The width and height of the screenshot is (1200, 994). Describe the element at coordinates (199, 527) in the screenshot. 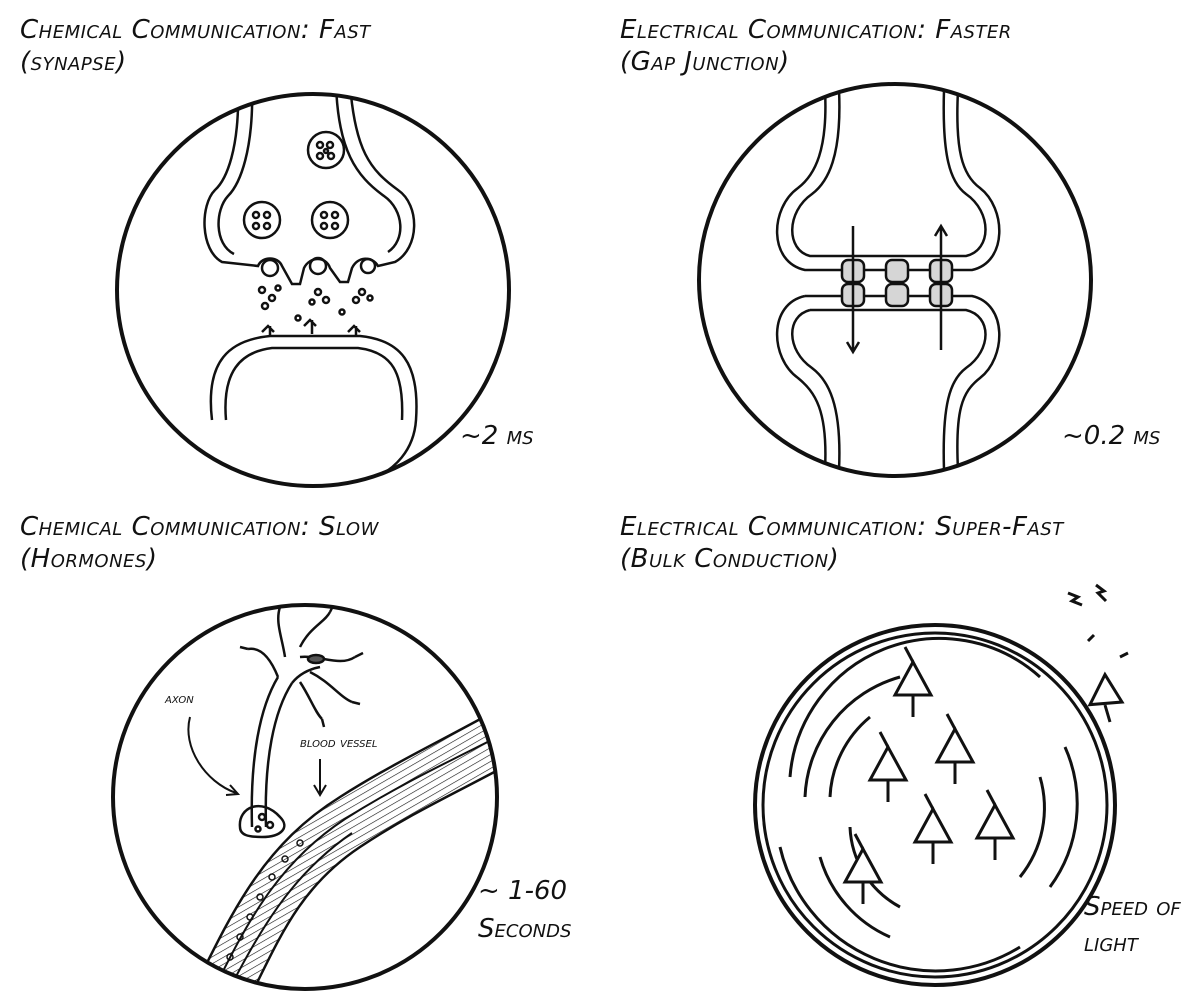

I see `panel-title-main: Chemical Communication: Slow` at that location.